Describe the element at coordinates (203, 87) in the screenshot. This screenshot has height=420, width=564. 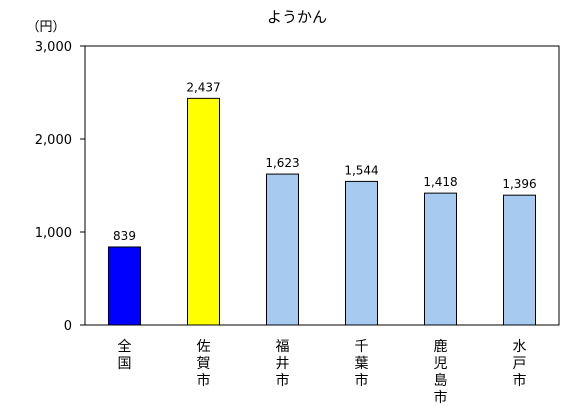
I see `data-label: 2,437` at that location.